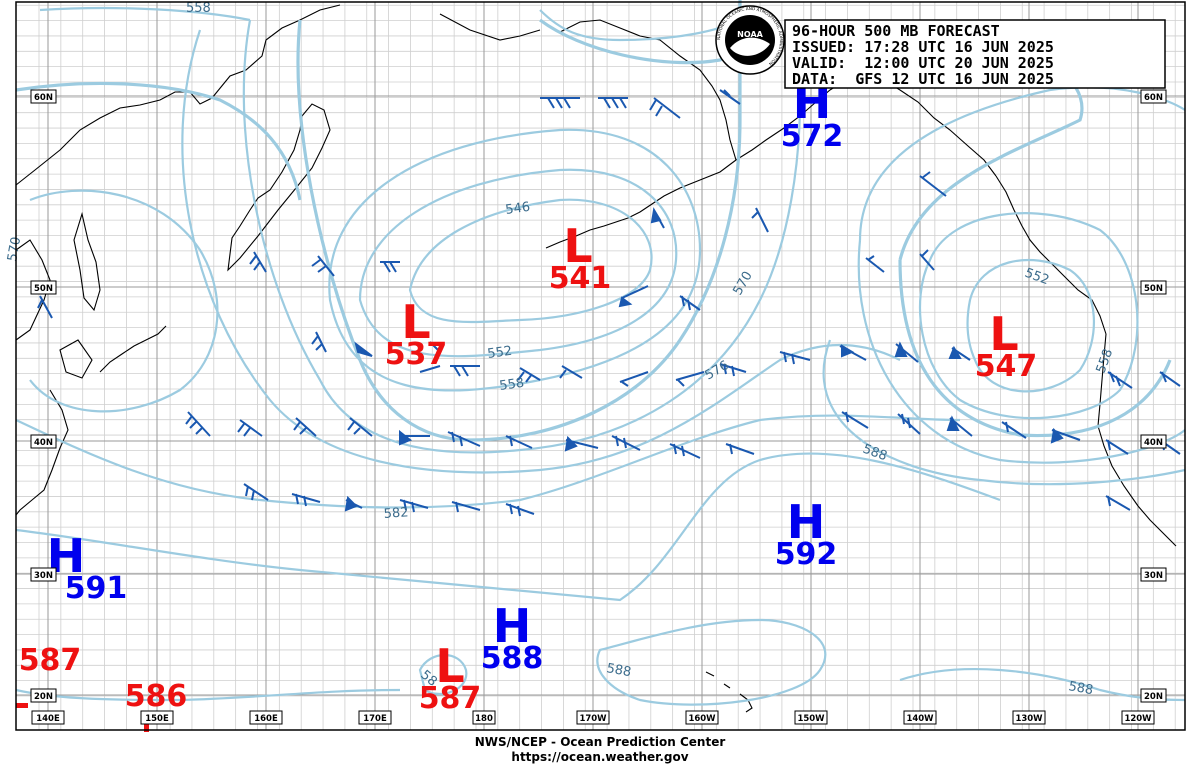  I want to click on svg-text: 170W, so click(593, 719).